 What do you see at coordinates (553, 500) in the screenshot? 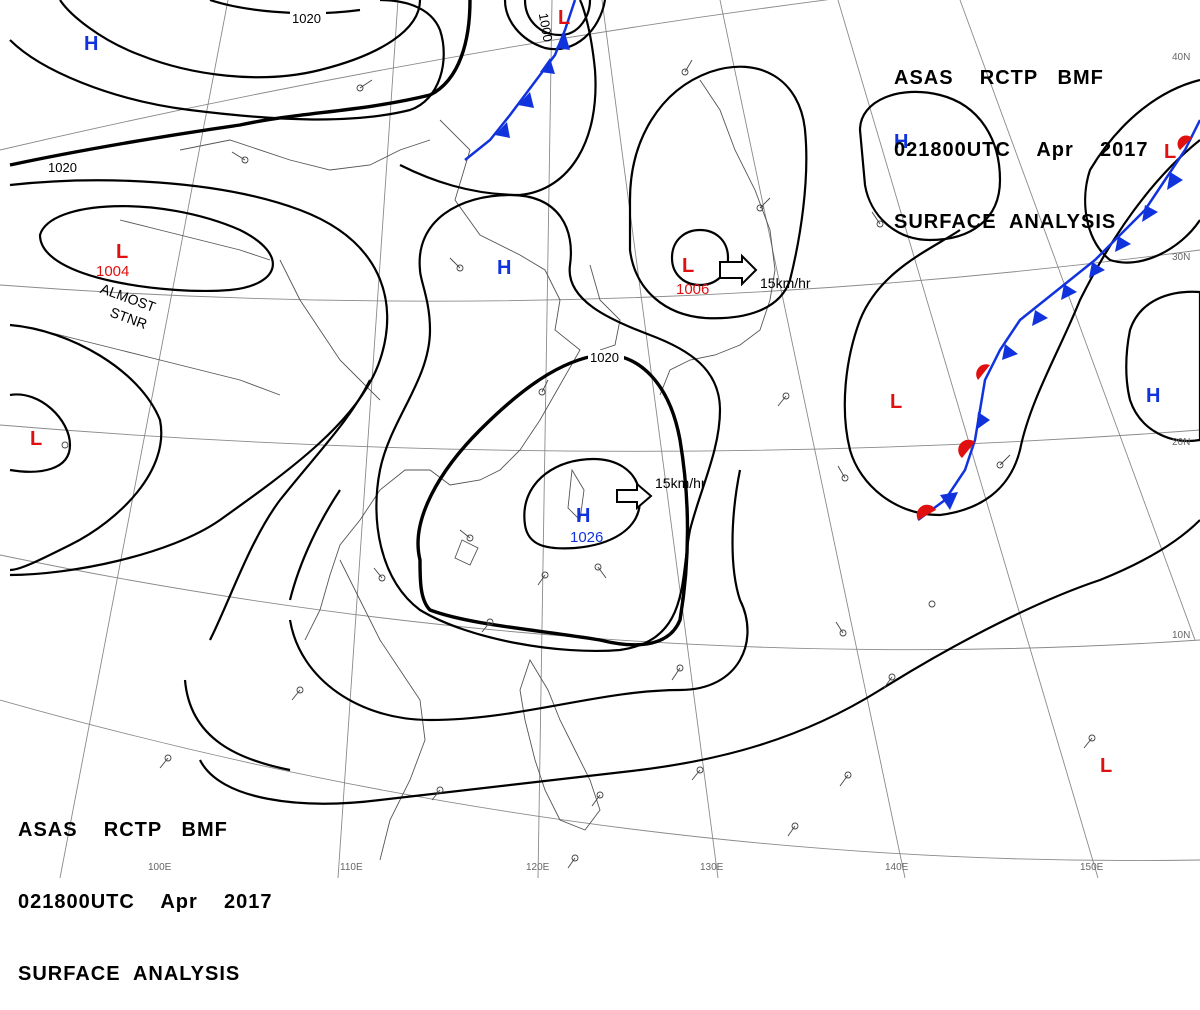
I see `isobar-1020-bold-ring` at bounding box center [553, 500].